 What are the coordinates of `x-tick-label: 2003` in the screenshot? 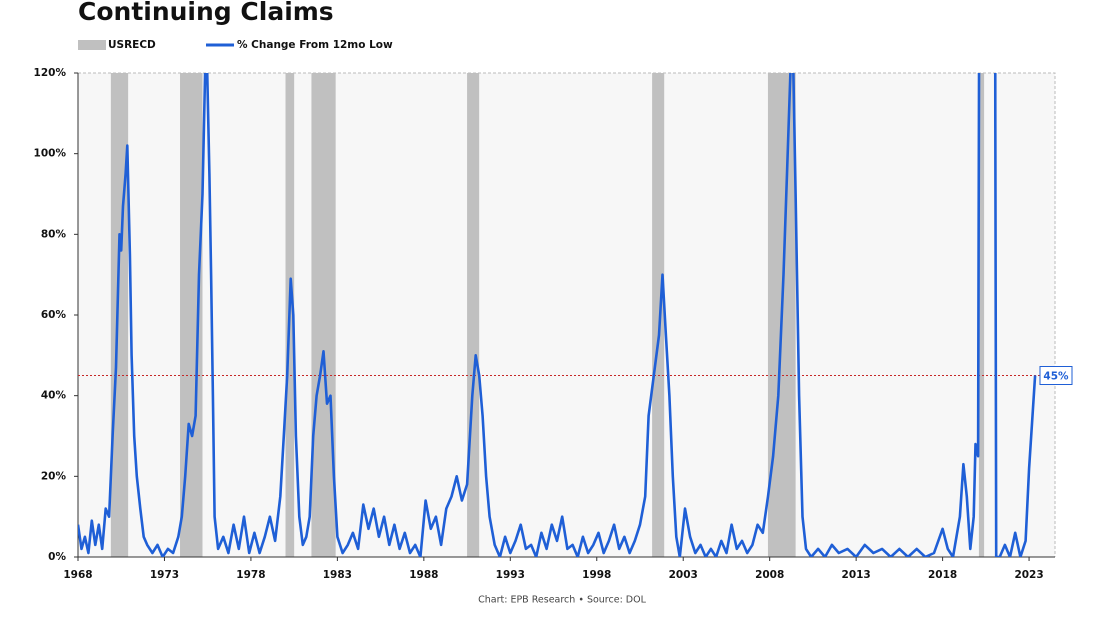 It's located at (683, 575).